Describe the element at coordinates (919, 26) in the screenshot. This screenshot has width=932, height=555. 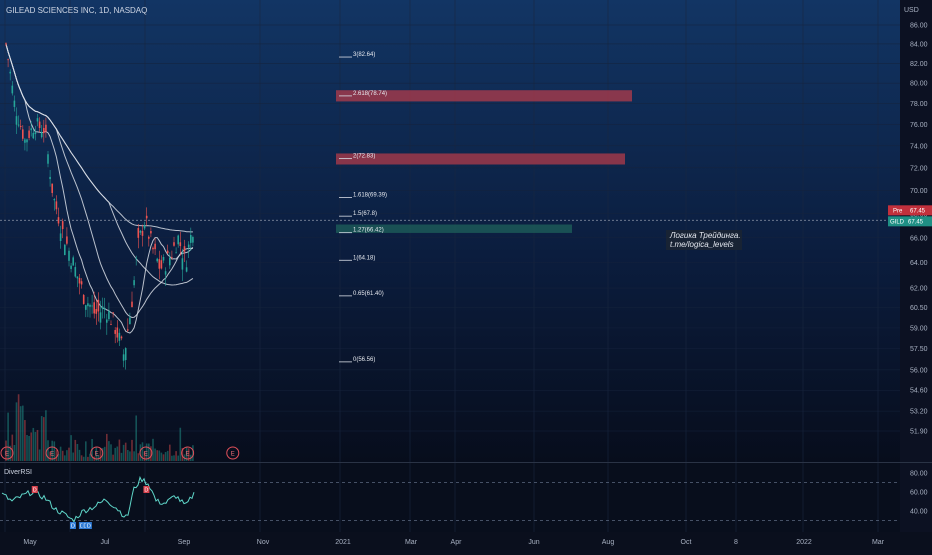
I see `price-tick-label: 86.00` at that location.